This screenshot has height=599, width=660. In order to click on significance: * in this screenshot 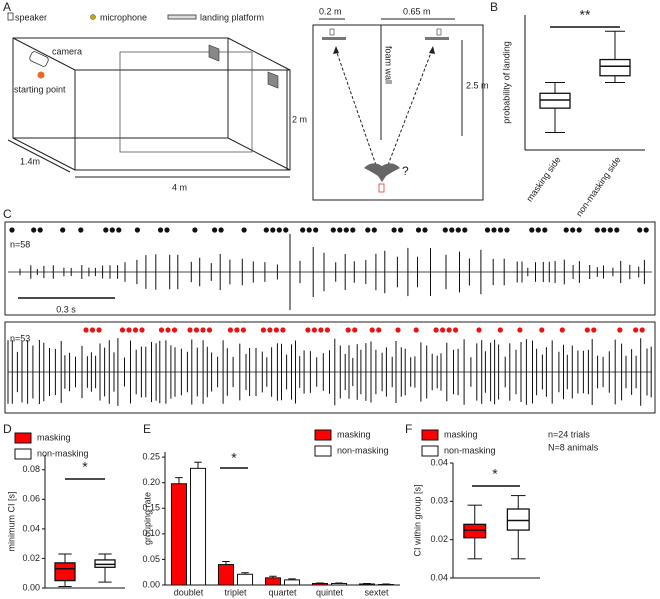, I will do `click(85, 467)`.